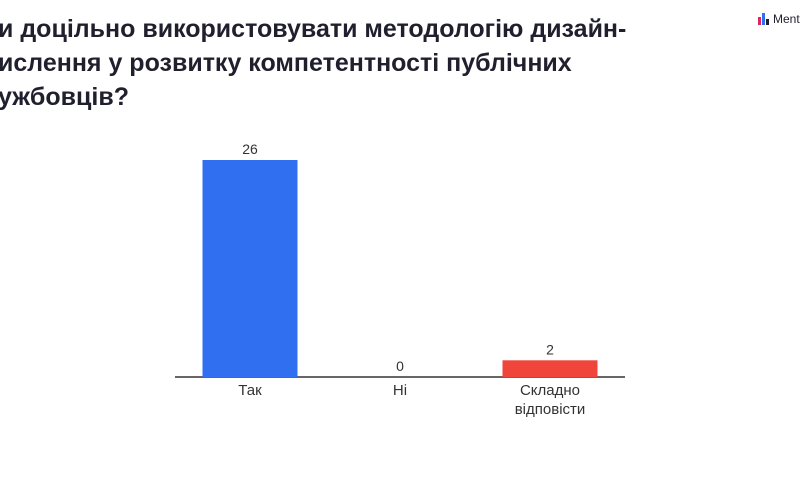  Describe the element at coordinates (250, 390) in the screenshot. I see `x-tick-label: Так` at that location.